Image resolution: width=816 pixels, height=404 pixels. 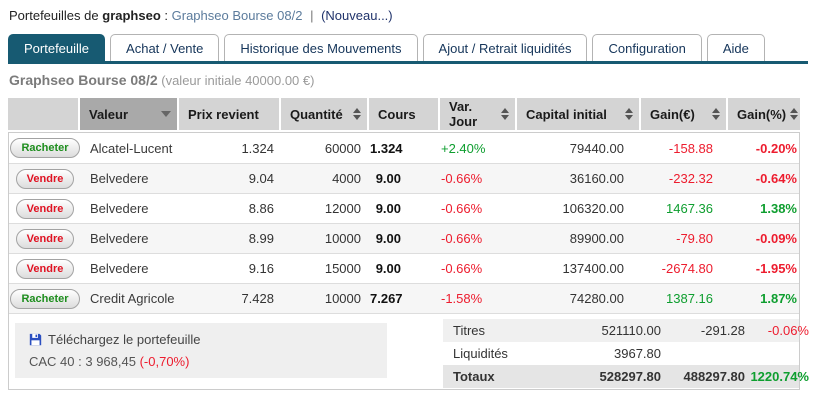 I want to click on header-gain-eur: Gain(€), so click(x=684, y=114).